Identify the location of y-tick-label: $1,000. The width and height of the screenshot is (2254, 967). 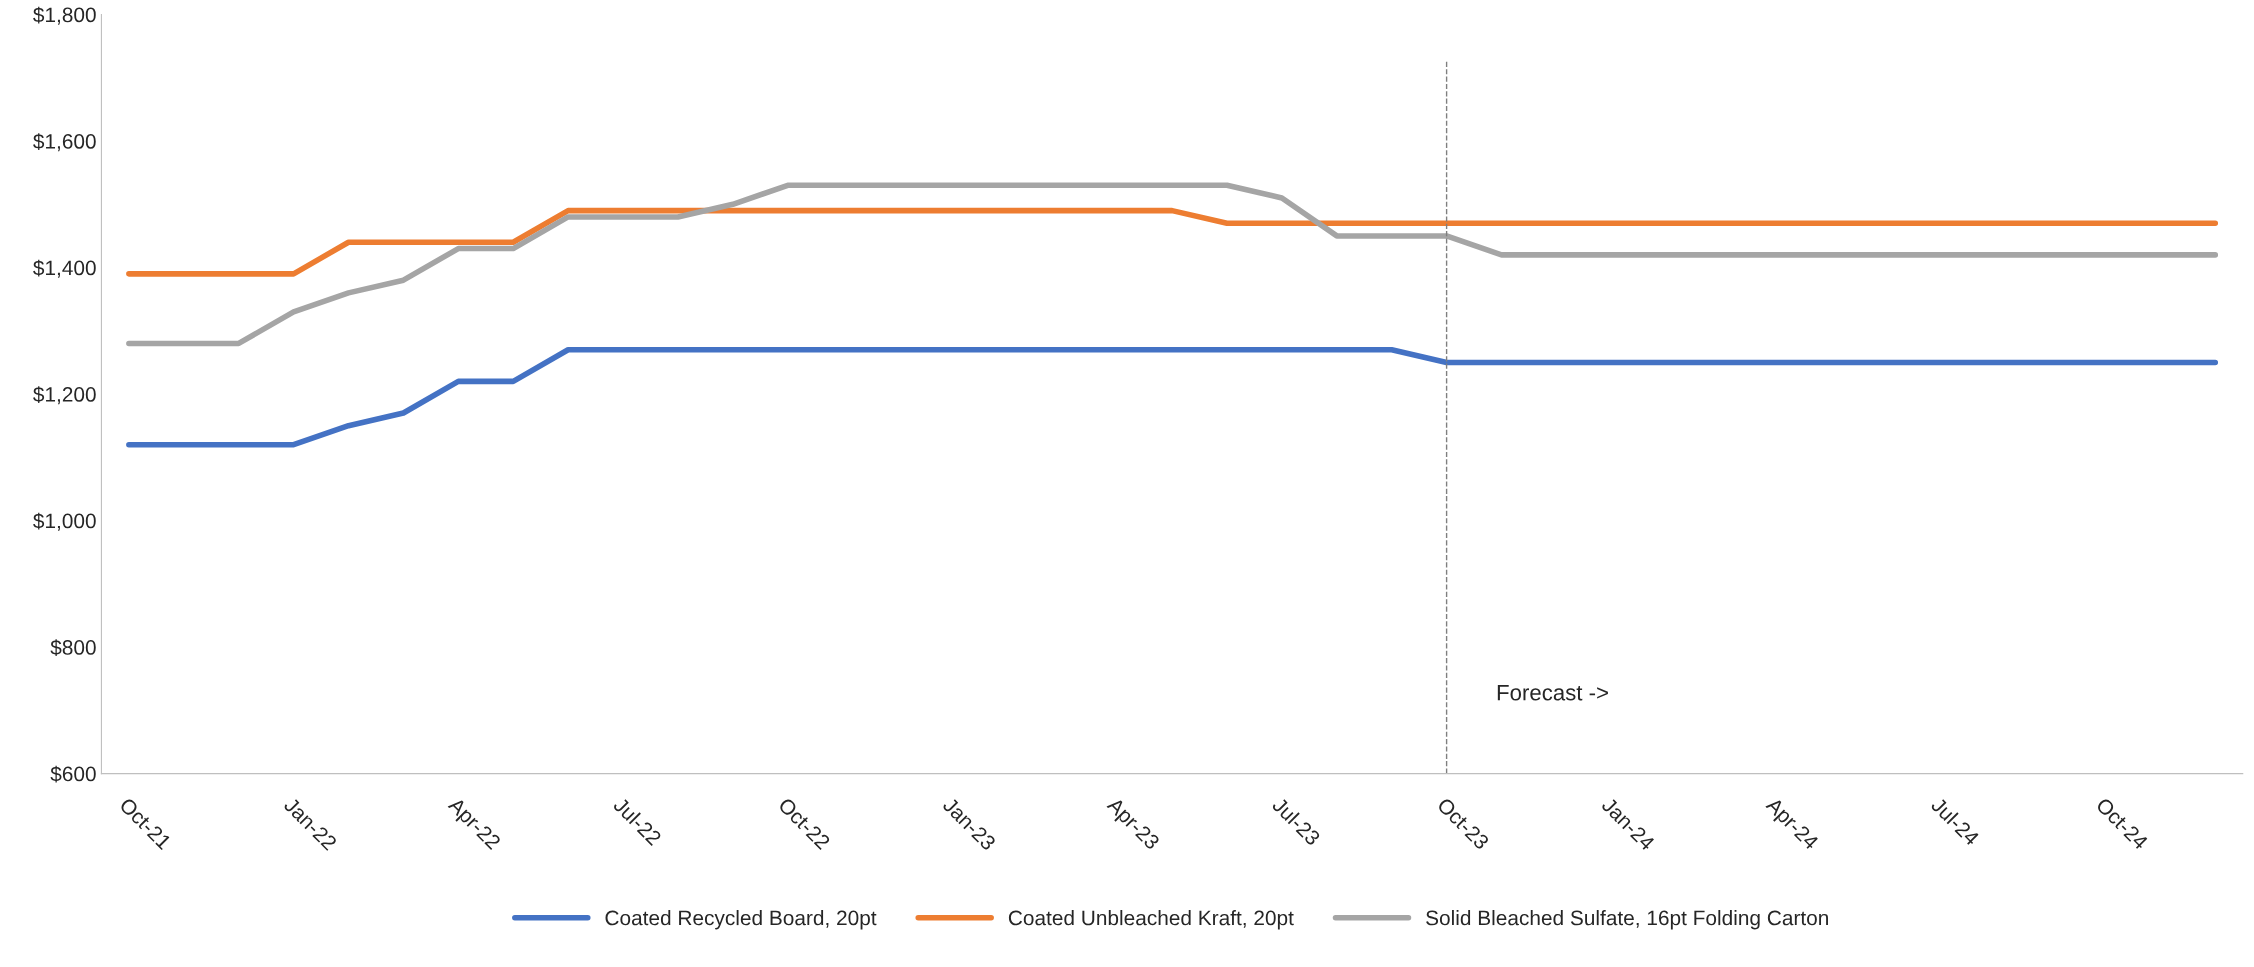
(64, 521).